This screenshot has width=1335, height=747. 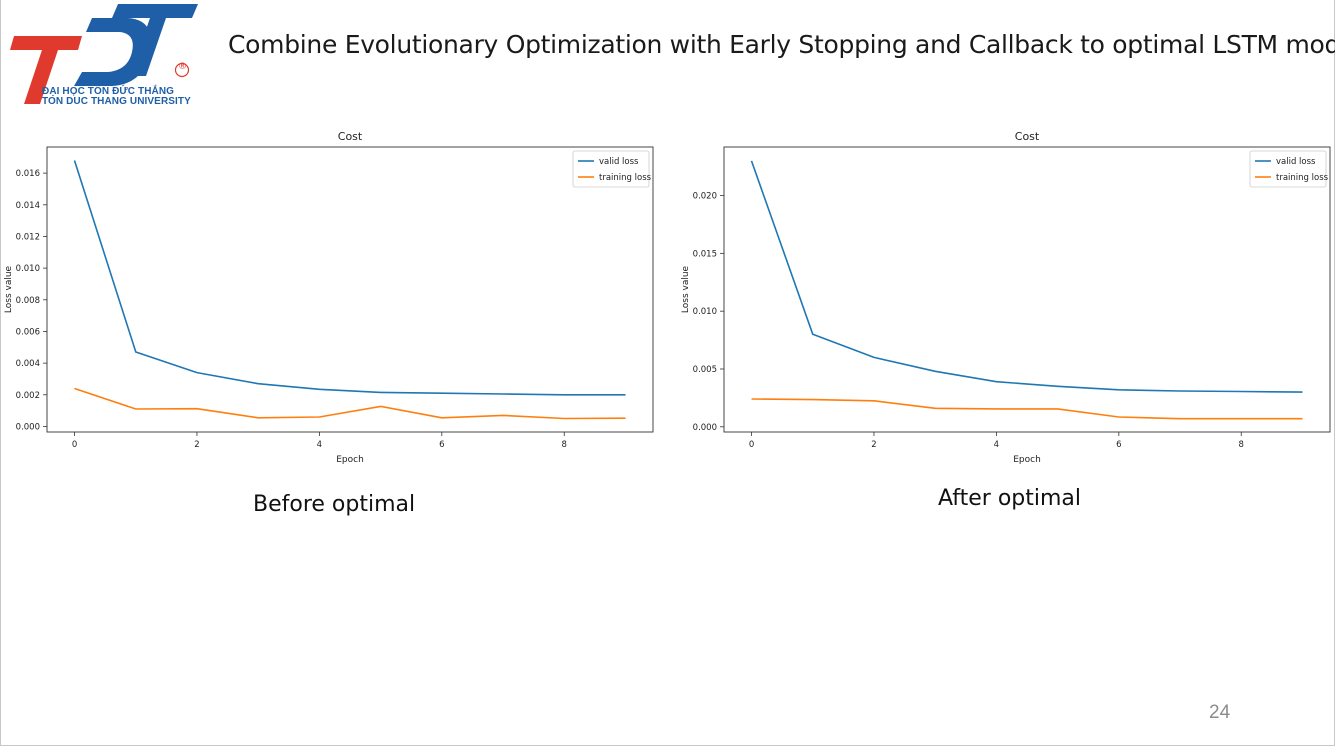 I want to click on tdt-logo-mark, so click(x=104, y=54).